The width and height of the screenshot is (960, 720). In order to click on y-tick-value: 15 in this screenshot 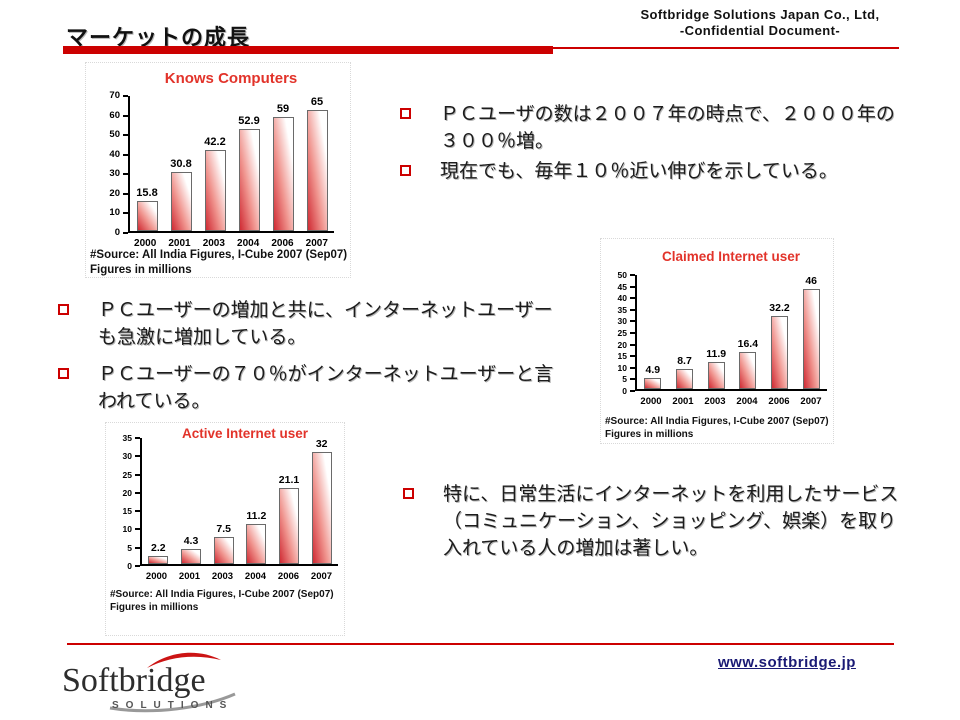, I will do `click(127, 511)`.